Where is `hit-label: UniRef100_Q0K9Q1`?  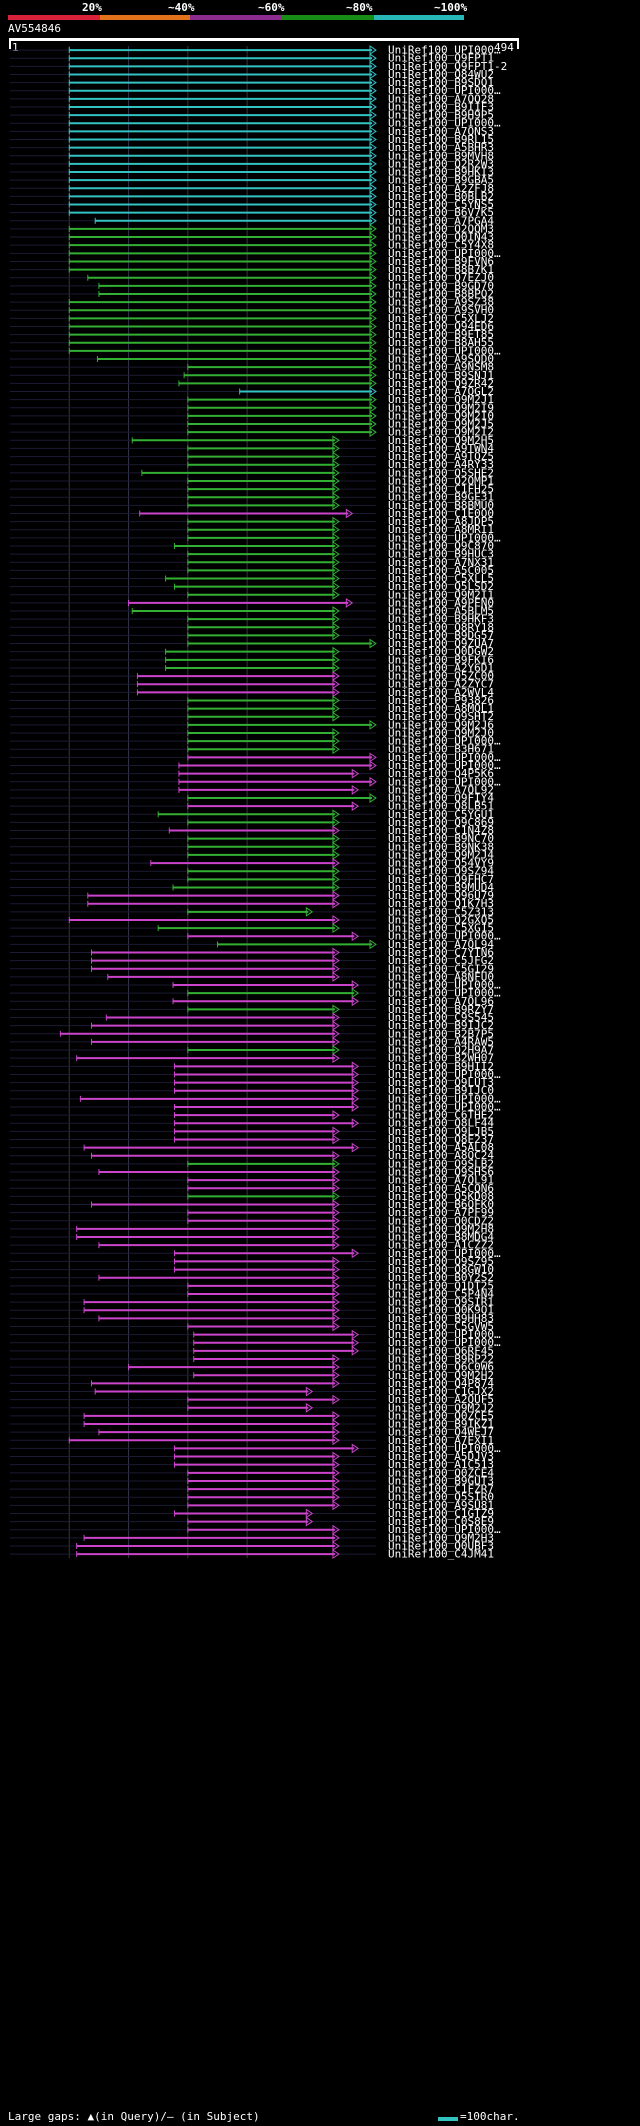 hit-label: UniRef100_Q0K9Q1 is located at coordinates (441, 1310).